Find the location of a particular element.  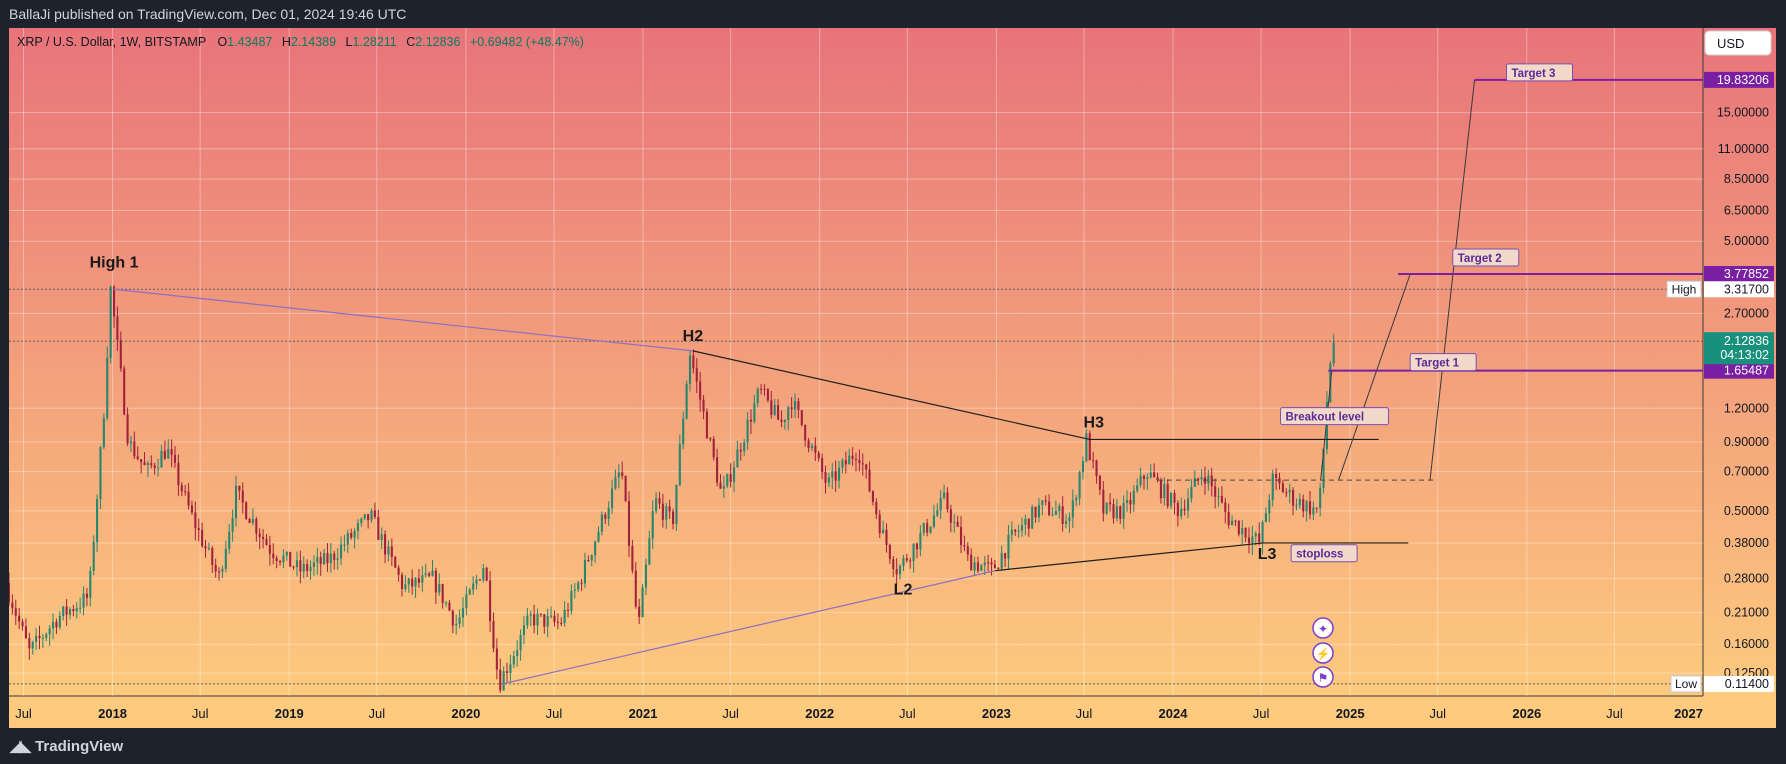

sparkle-icon: ✦ is located at coordinates (1323, 628).